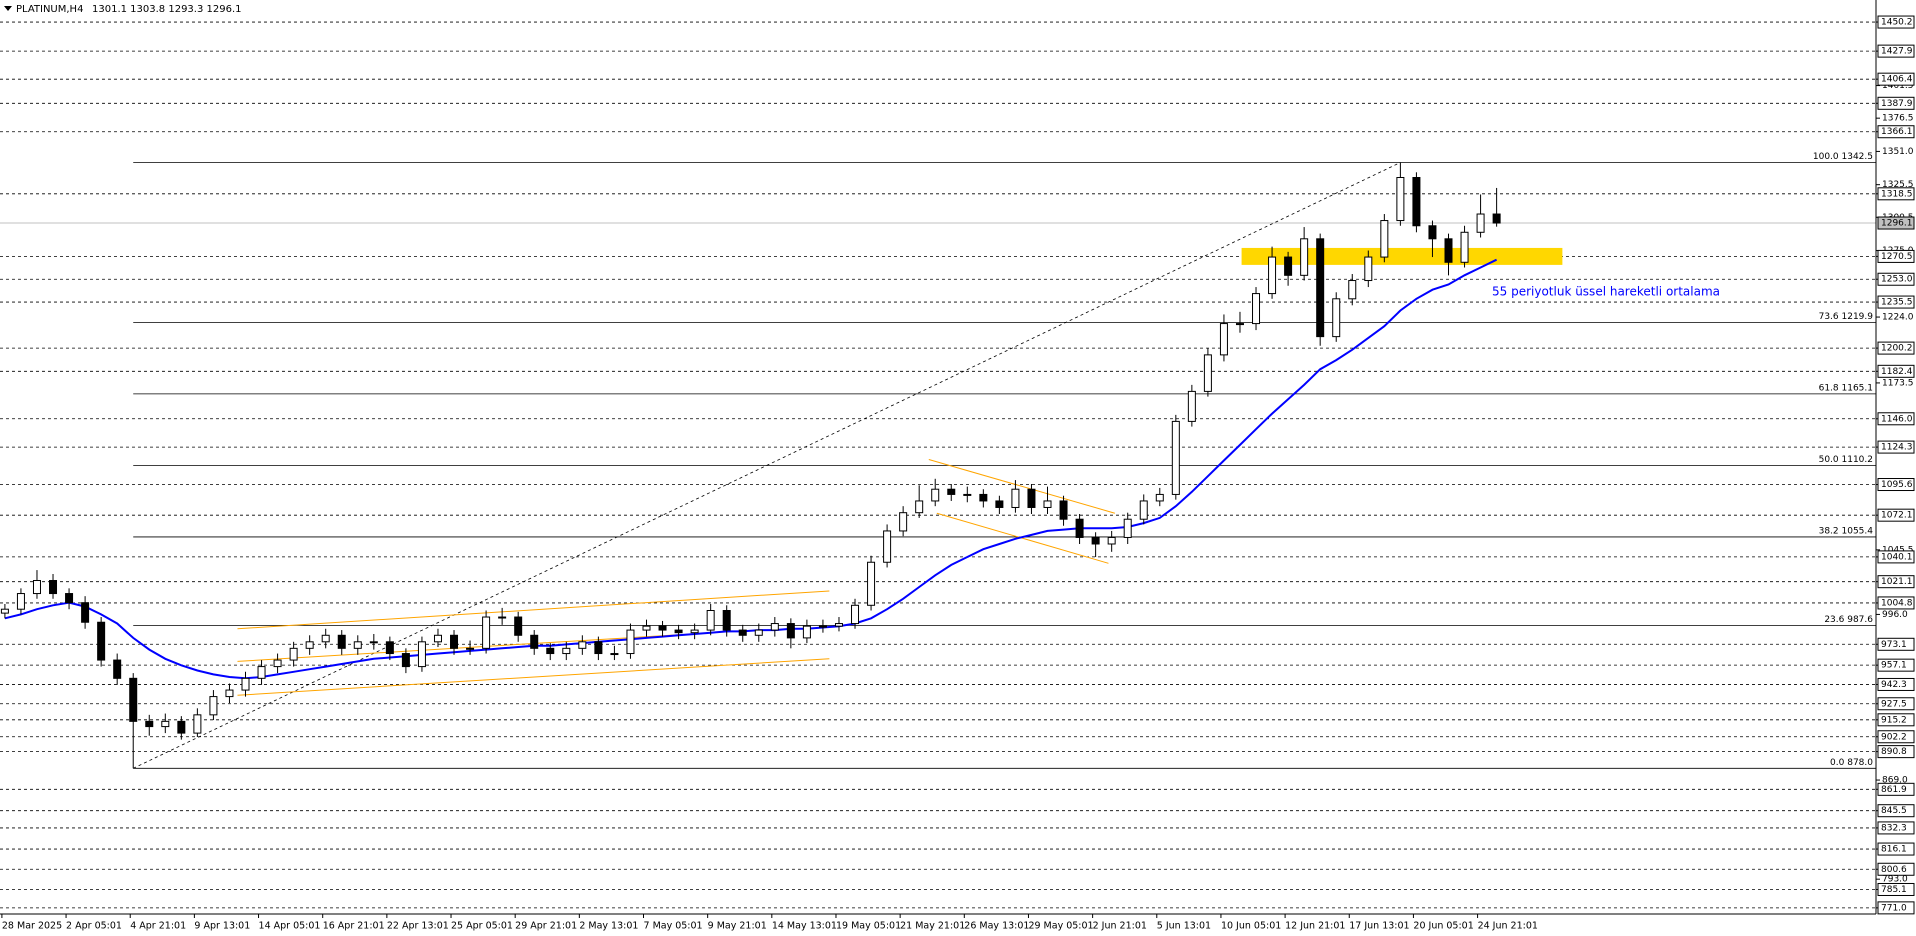 The width and height of the screenshot is (1916, 936). I want to click on level-label: 942.3, so click(1894, 685).